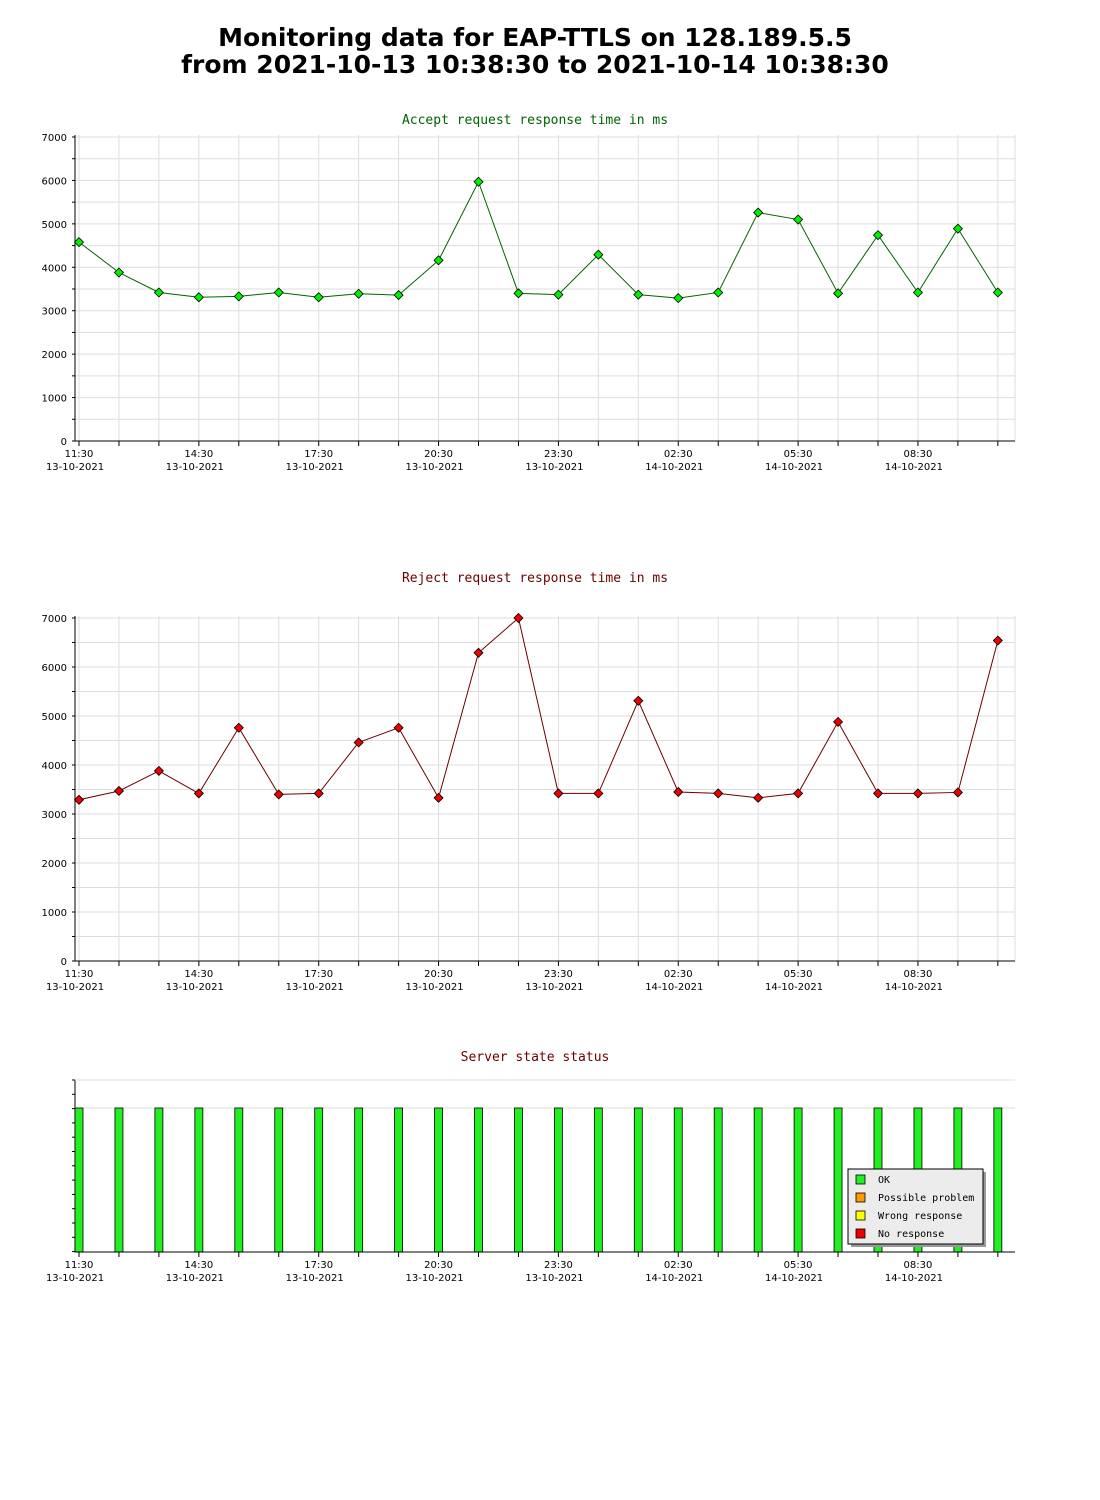 The width and height of the screenshot is (1100, 1500). Describe the element at coordinates (926, 1198) in the screenshot. I see `legend-label: Possible problem` at that location.